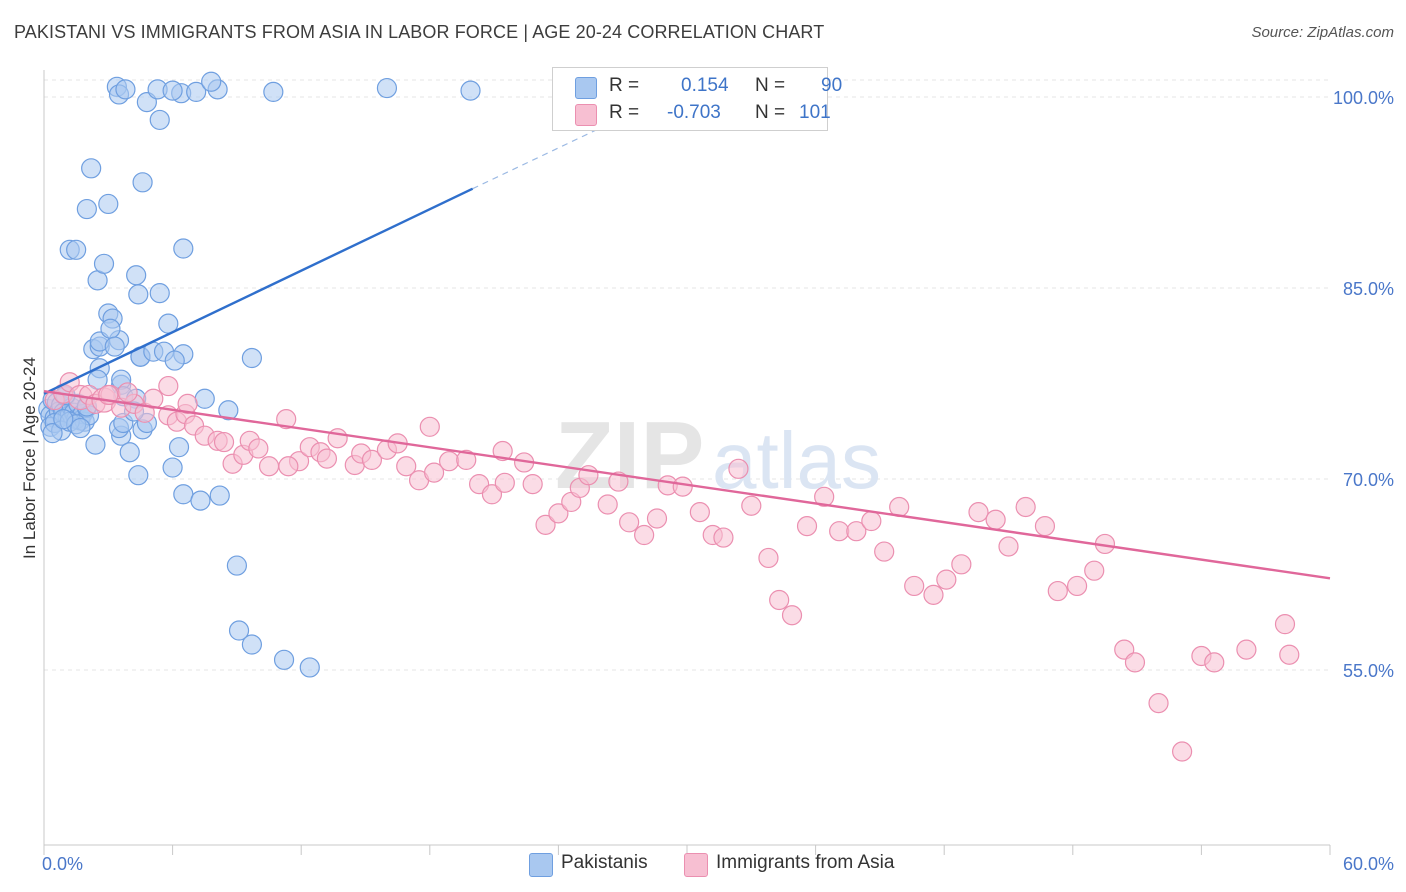 The image size is (1406, 892). What do you see at coordinates (805, 862) in the screenshot?
I see `series-label-immigrants: Immigrants from Asia` at bounding box center [805, 862].